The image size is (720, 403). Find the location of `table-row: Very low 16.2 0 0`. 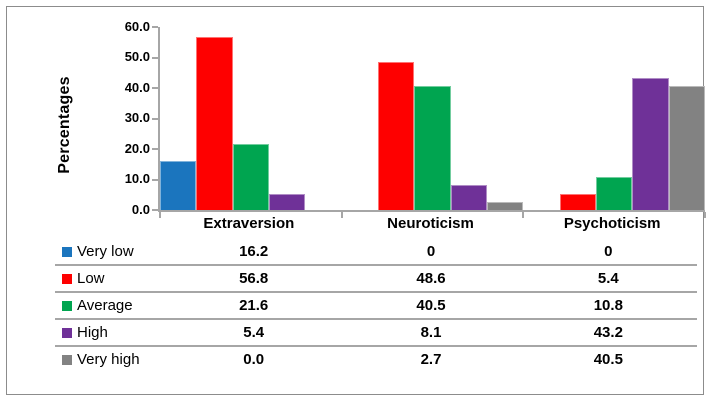

table-row: Very low 16.2 0 0 is located at coordinates (376, 252).